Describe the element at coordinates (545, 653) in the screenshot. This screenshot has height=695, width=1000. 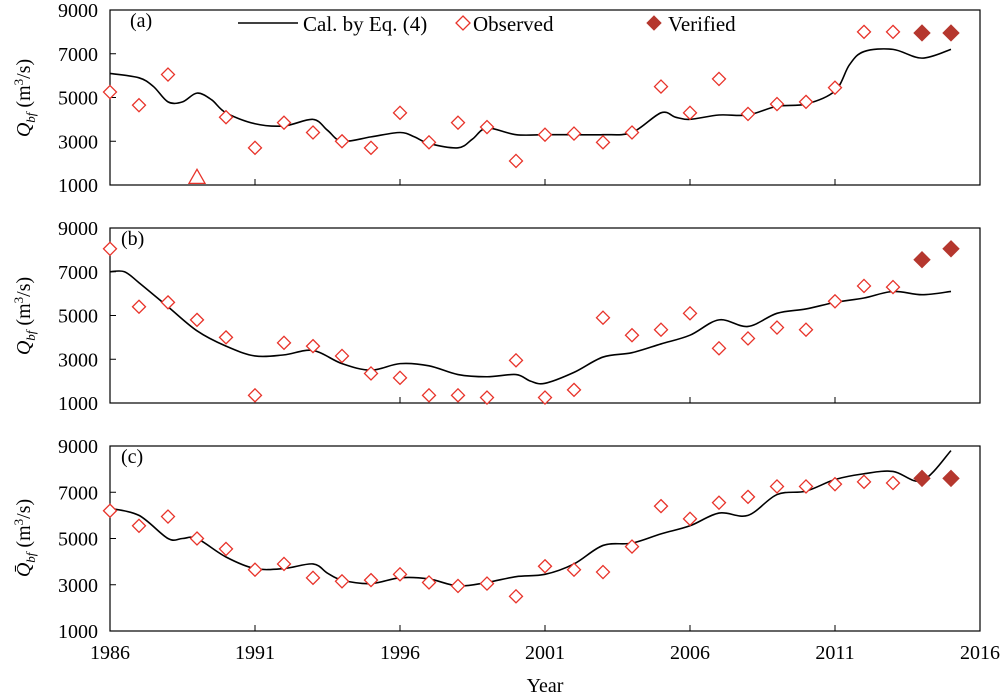
I see `x-tick-label: 2001` at that location.